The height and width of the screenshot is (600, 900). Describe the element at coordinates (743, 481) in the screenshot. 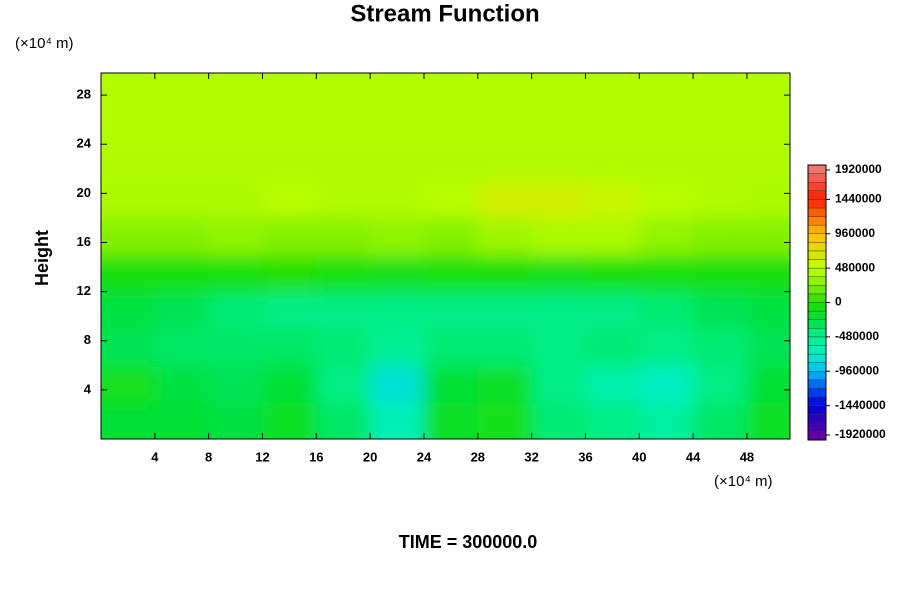

I see `x-unit-label: (×10⁴ m)` at that location.